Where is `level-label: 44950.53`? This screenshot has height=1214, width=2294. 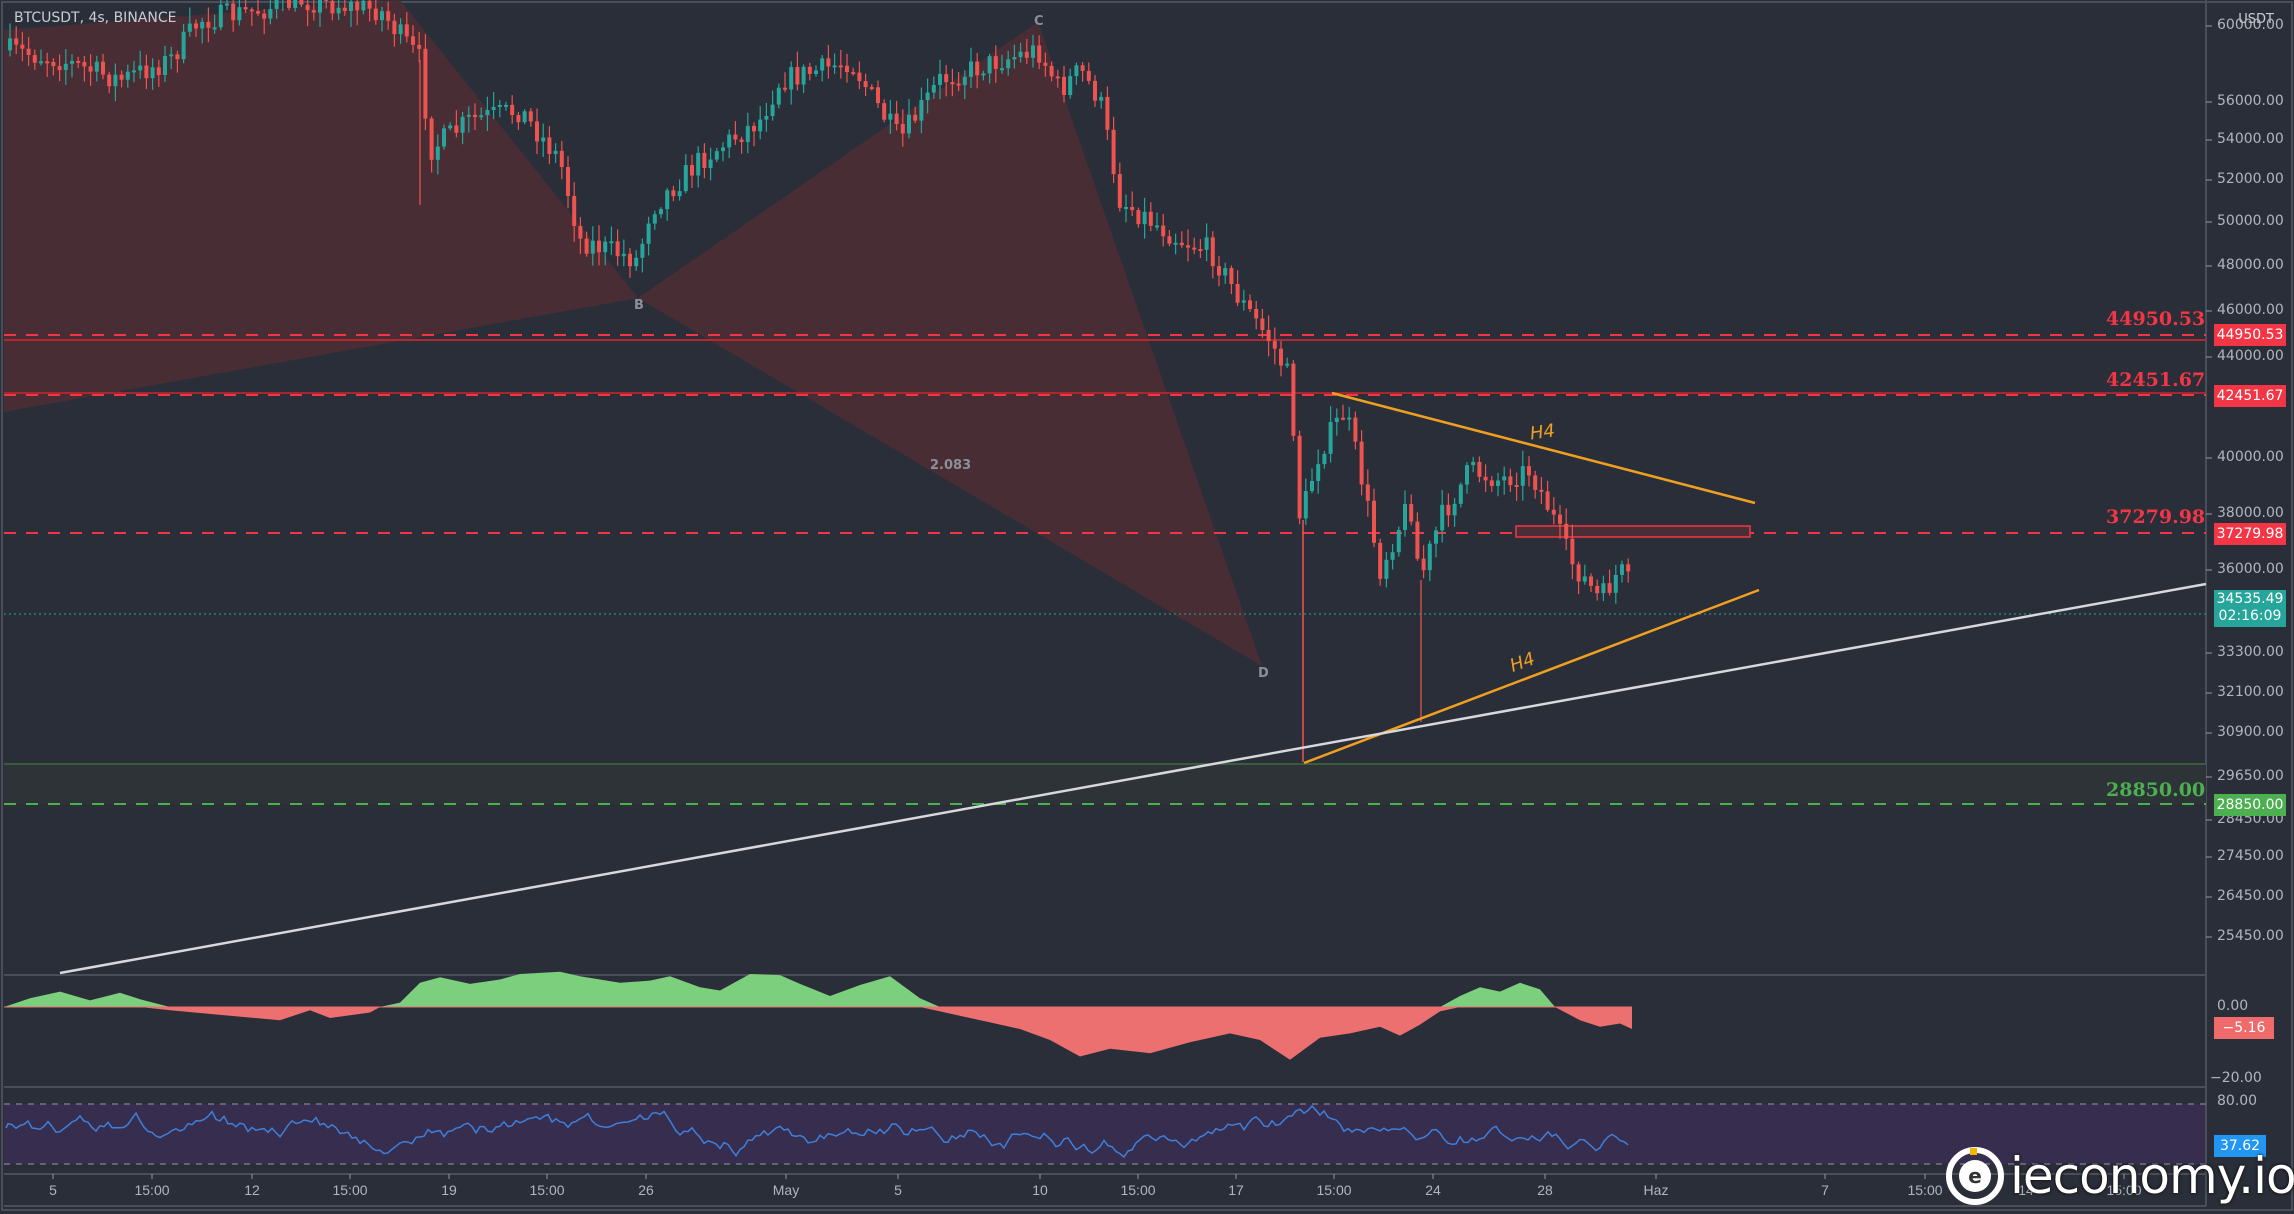 level-label: 44950.53 is located at coordinates (2156, 319).